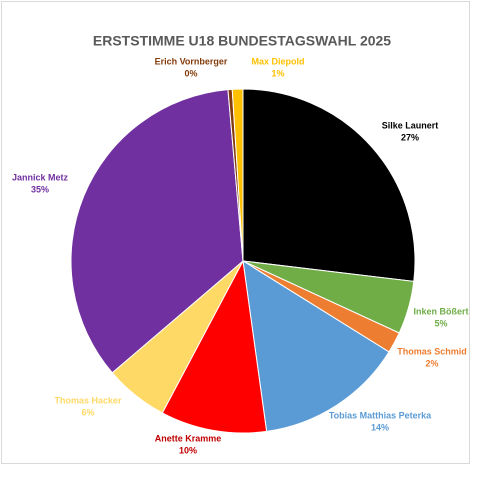 This screenshot has height=480, width=480. Describe the element at coordinates (277, 73) in the screenshot. I see `slice-value-label: 1%` at that location.